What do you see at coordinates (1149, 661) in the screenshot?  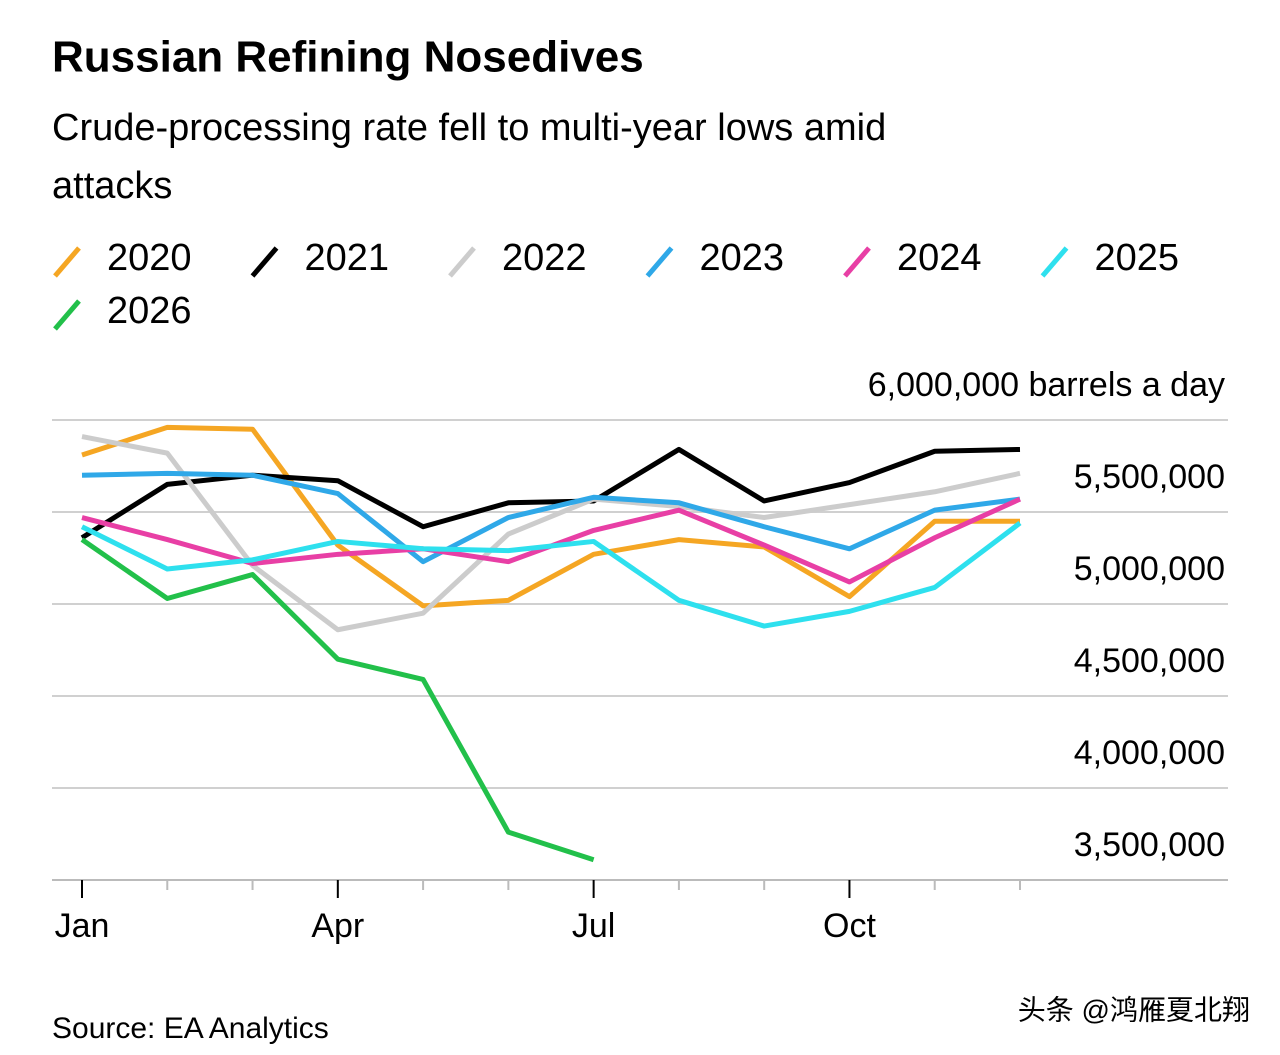 I see `y-tick-label: 4,500,000` at bounding box center [1149, 661].